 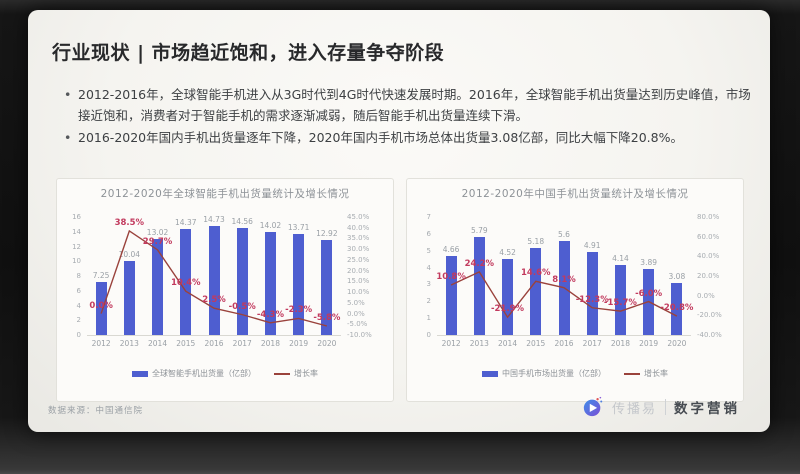 I want to click on legend-label: 增长率, so click(x=656, y=373).